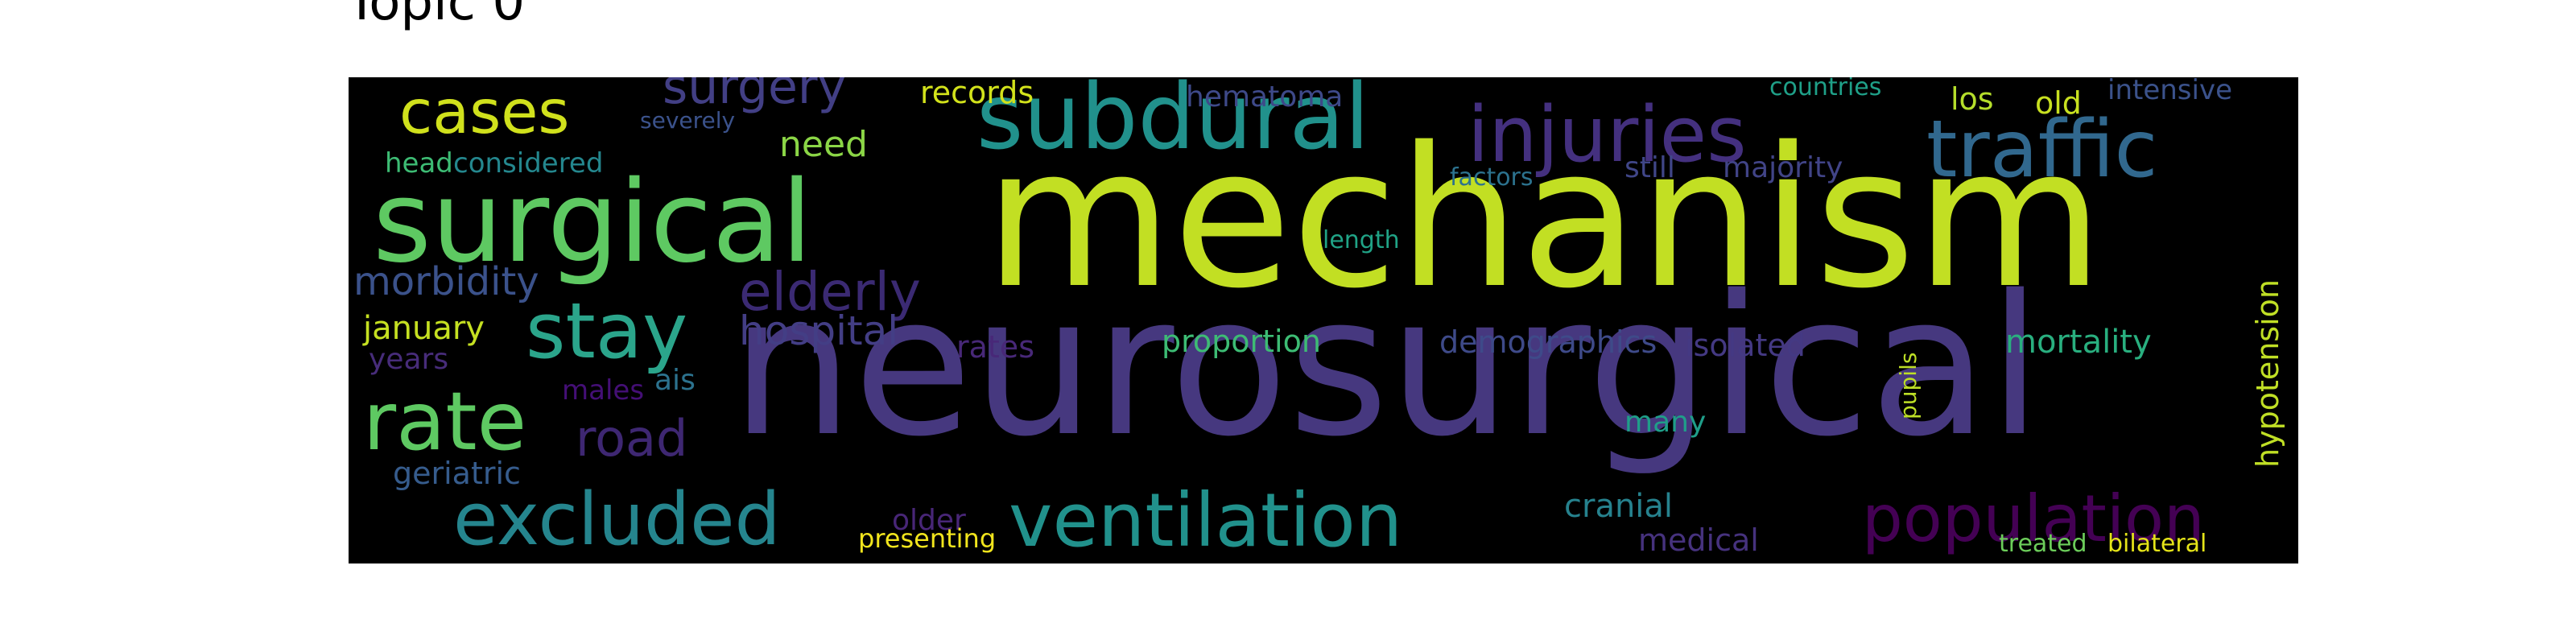 The image size is (2576, 644). Describe the element at coordinates (830, 292) in the screenshot. I see `word-elderly: elderly` at that location.